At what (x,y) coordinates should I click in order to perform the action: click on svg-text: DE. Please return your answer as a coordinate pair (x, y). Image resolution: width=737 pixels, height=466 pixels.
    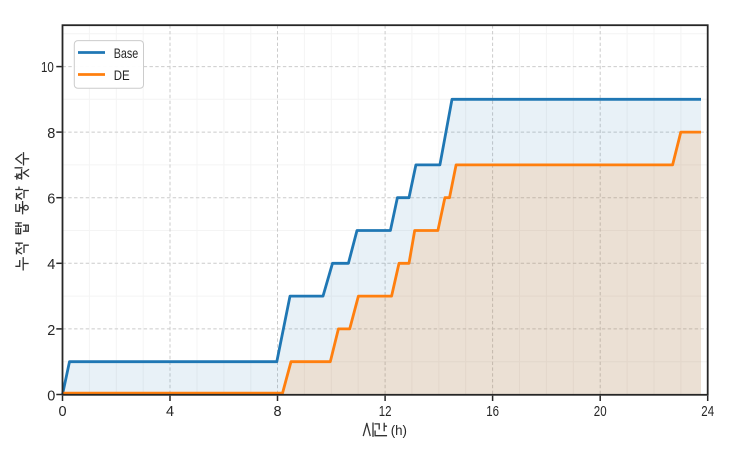
    Looking at the image, I should click on (122, 75).